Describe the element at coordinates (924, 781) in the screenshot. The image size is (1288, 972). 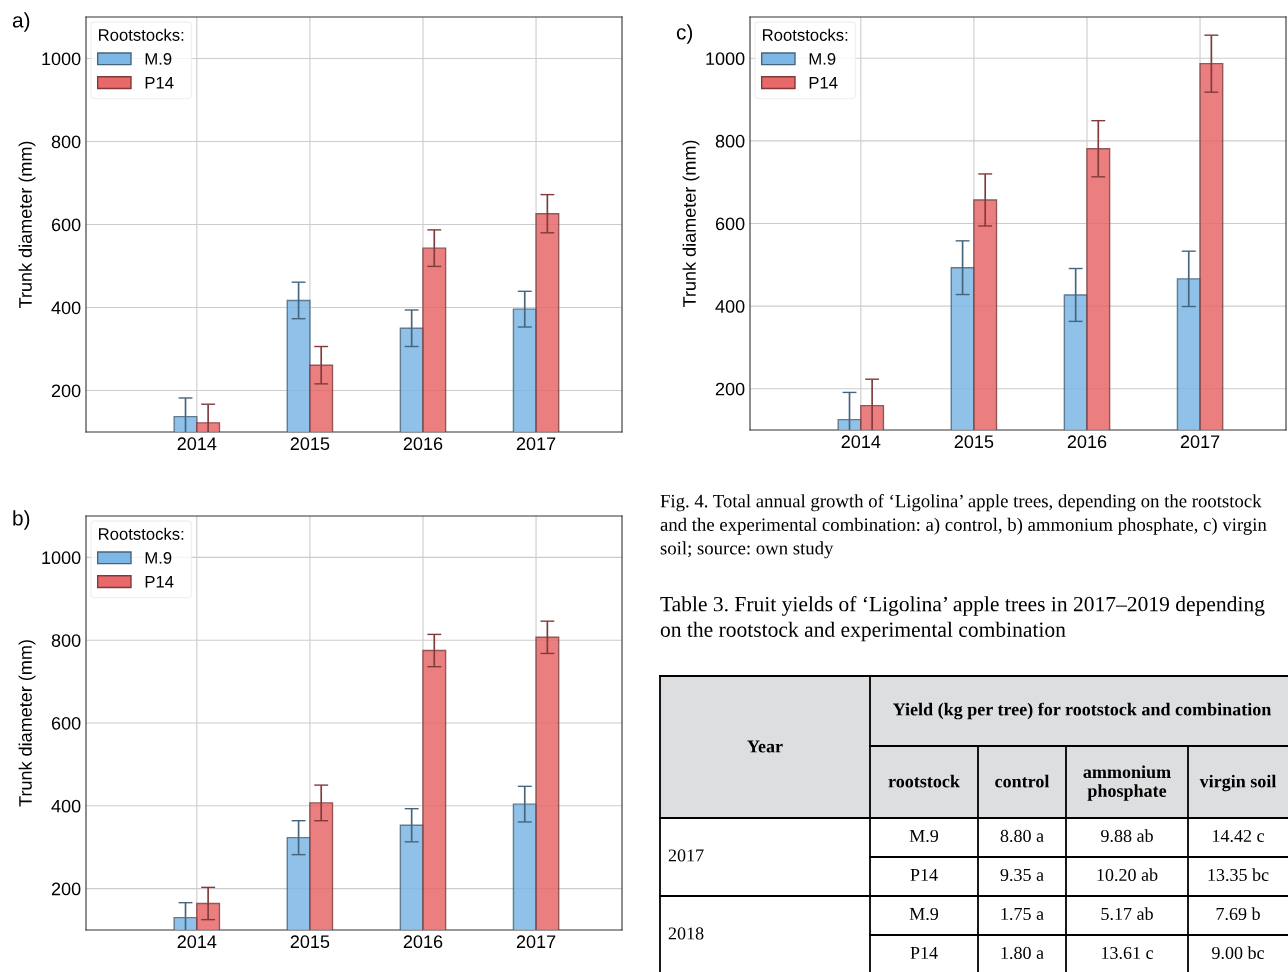
I see `text: rootstock` at that location.